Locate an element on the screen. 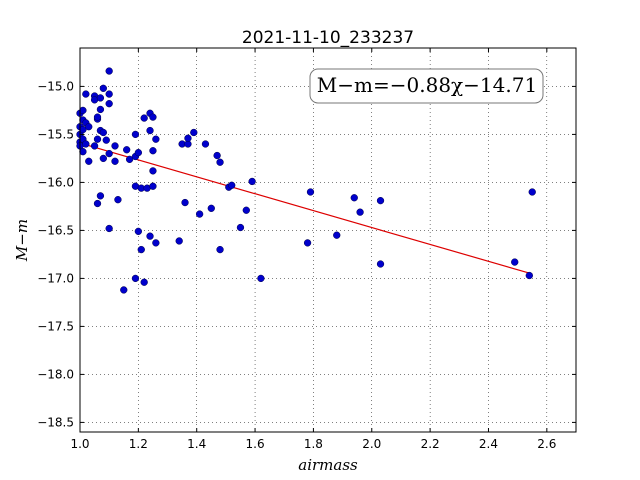 This screenshot has width=640, height=480. x-tick-label: 2.4 is located at coordinates (488, 444).